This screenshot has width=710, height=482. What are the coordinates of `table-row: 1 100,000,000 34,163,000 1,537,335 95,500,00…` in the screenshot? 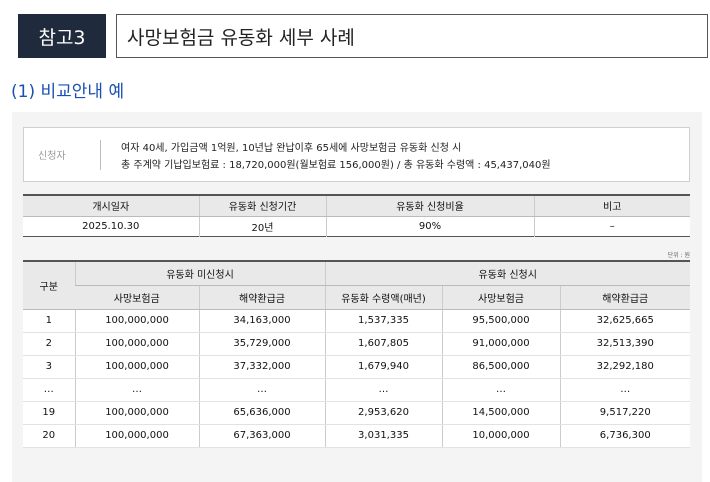 It's located at (356, 321).